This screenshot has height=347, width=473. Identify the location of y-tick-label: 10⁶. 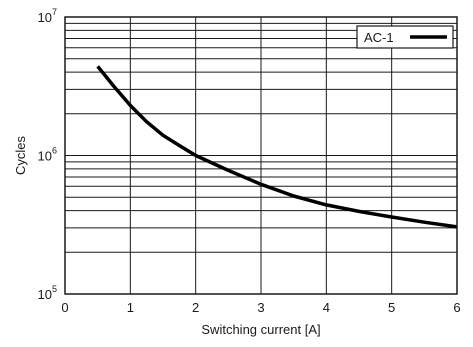
(47, 155).